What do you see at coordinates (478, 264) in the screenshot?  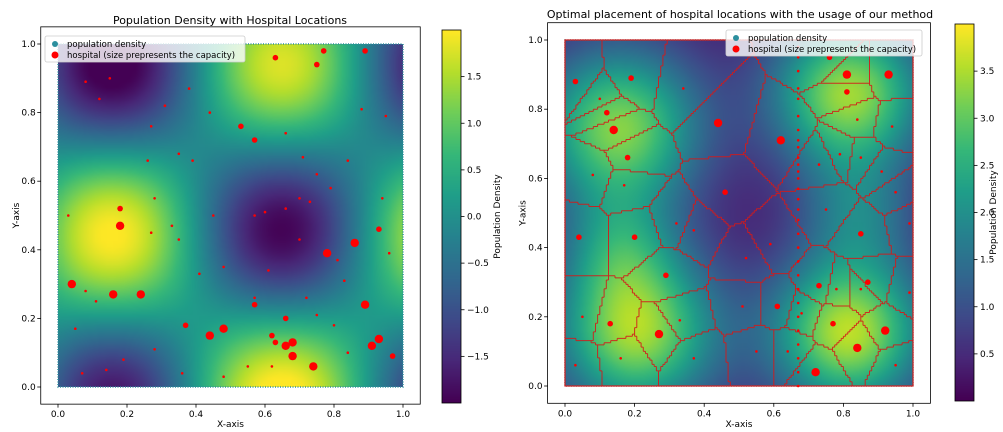 I see `colorbar-tick-label: −0.5` at bounding box center [478, 264].